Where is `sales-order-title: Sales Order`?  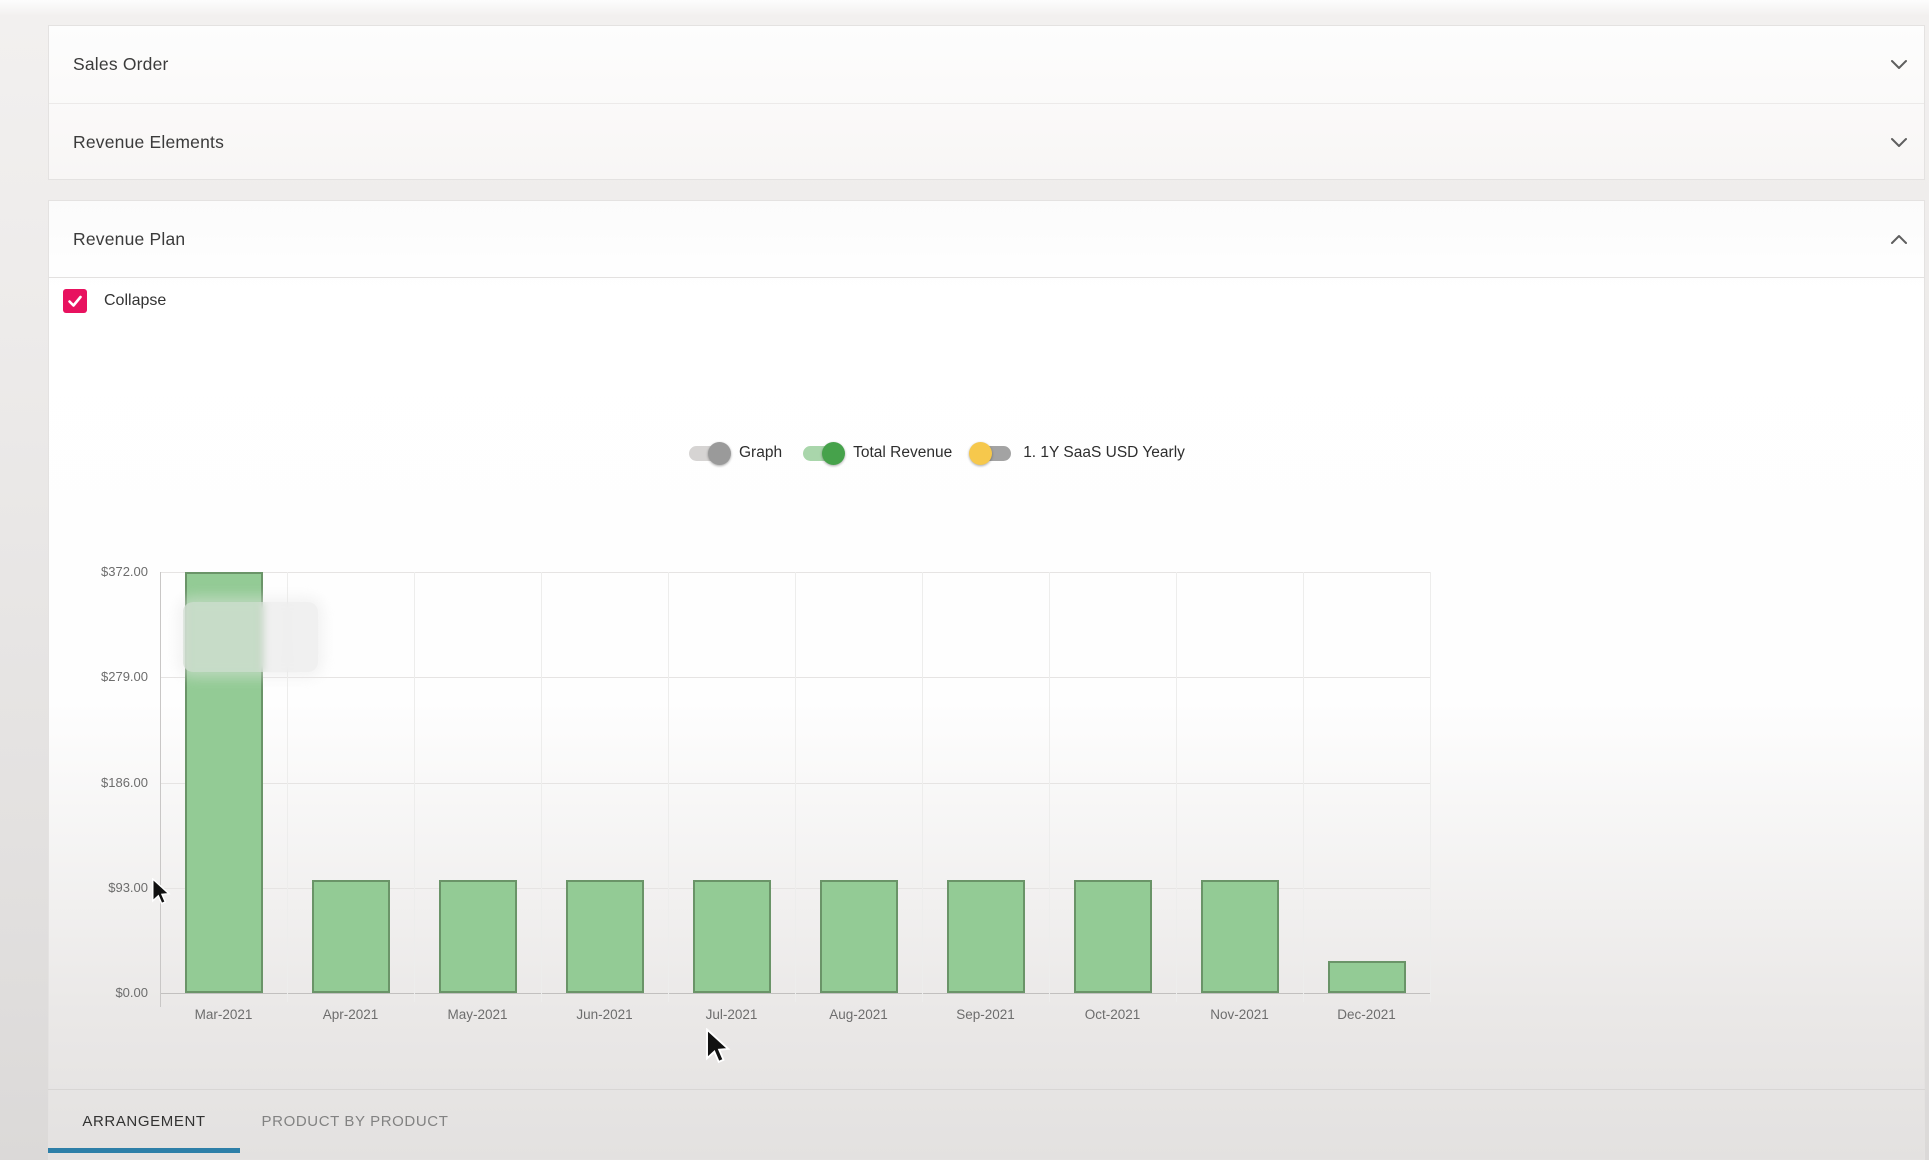
sales-order-title: Sales Order is located at coordinates (121, 64).